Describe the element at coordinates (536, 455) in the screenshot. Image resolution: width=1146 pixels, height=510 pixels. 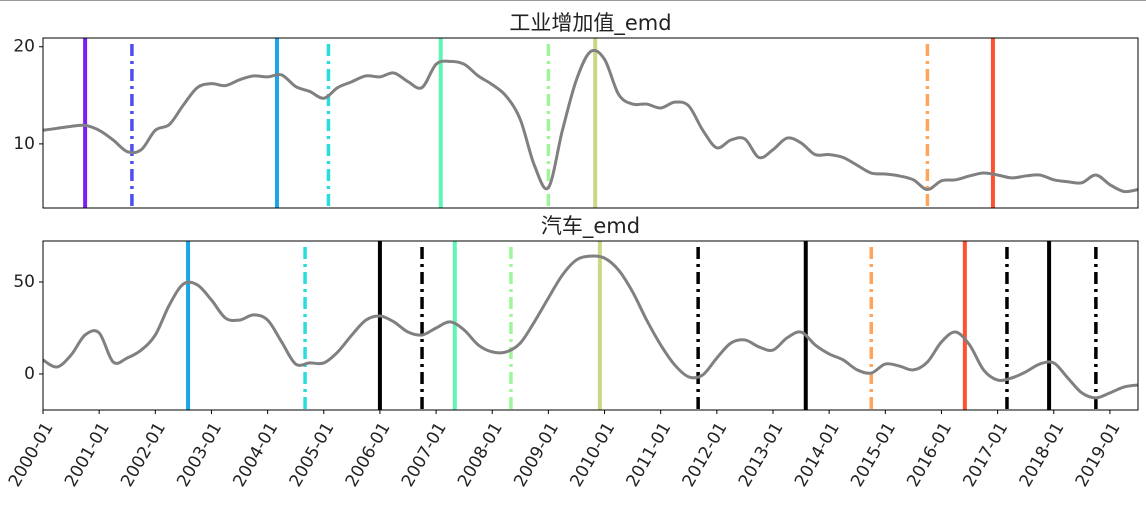
I see `x-tick-label: 2009-01` at that location.